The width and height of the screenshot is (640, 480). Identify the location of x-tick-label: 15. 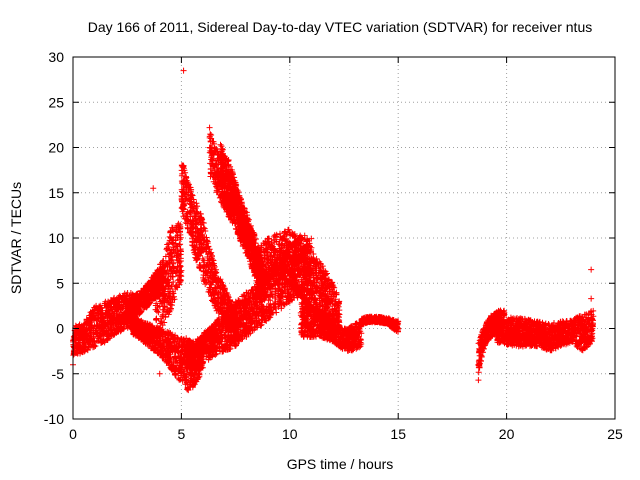
(398, 434).